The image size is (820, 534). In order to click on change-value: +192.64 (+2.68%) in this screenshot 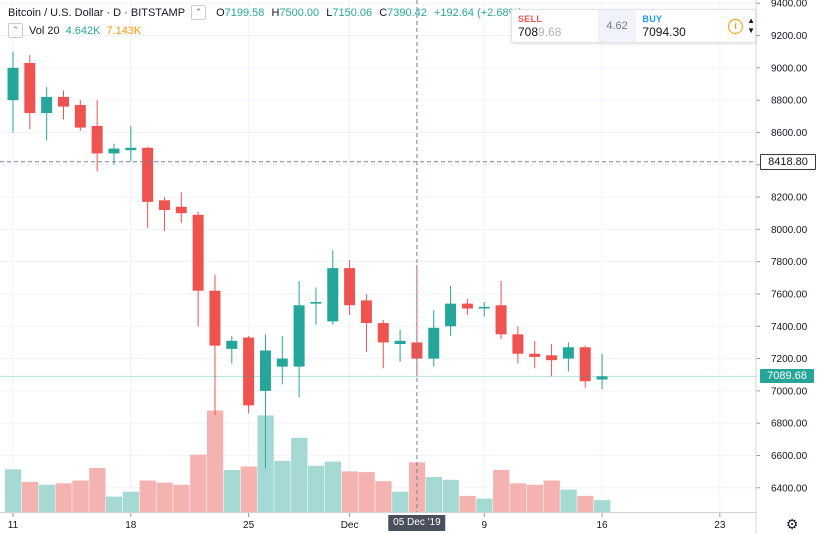, I will do `click(478, 12)`.